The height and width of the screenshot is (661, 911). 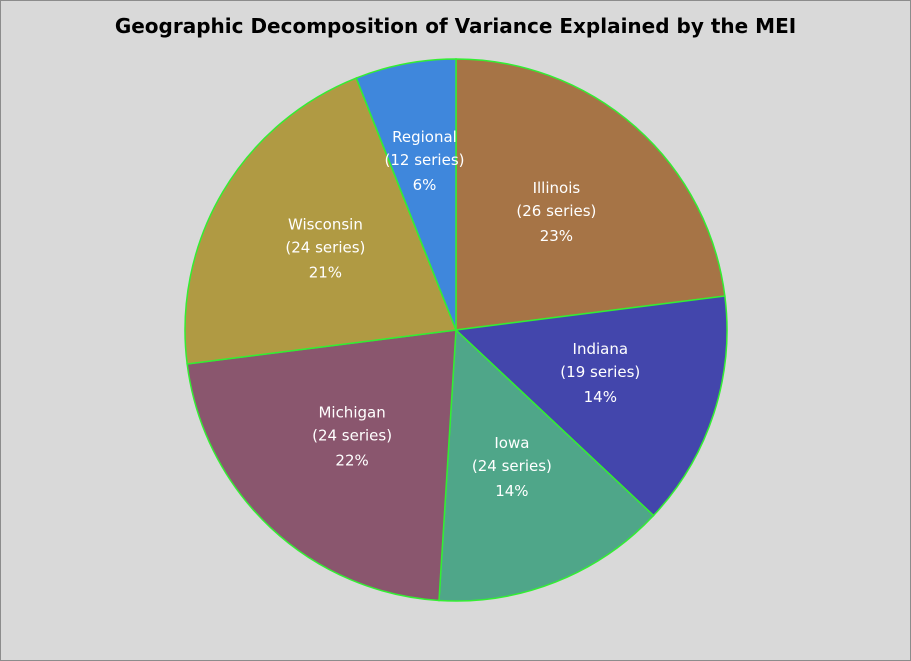 I want to click on pie-slice-iowa, so click(x=546, y=465).